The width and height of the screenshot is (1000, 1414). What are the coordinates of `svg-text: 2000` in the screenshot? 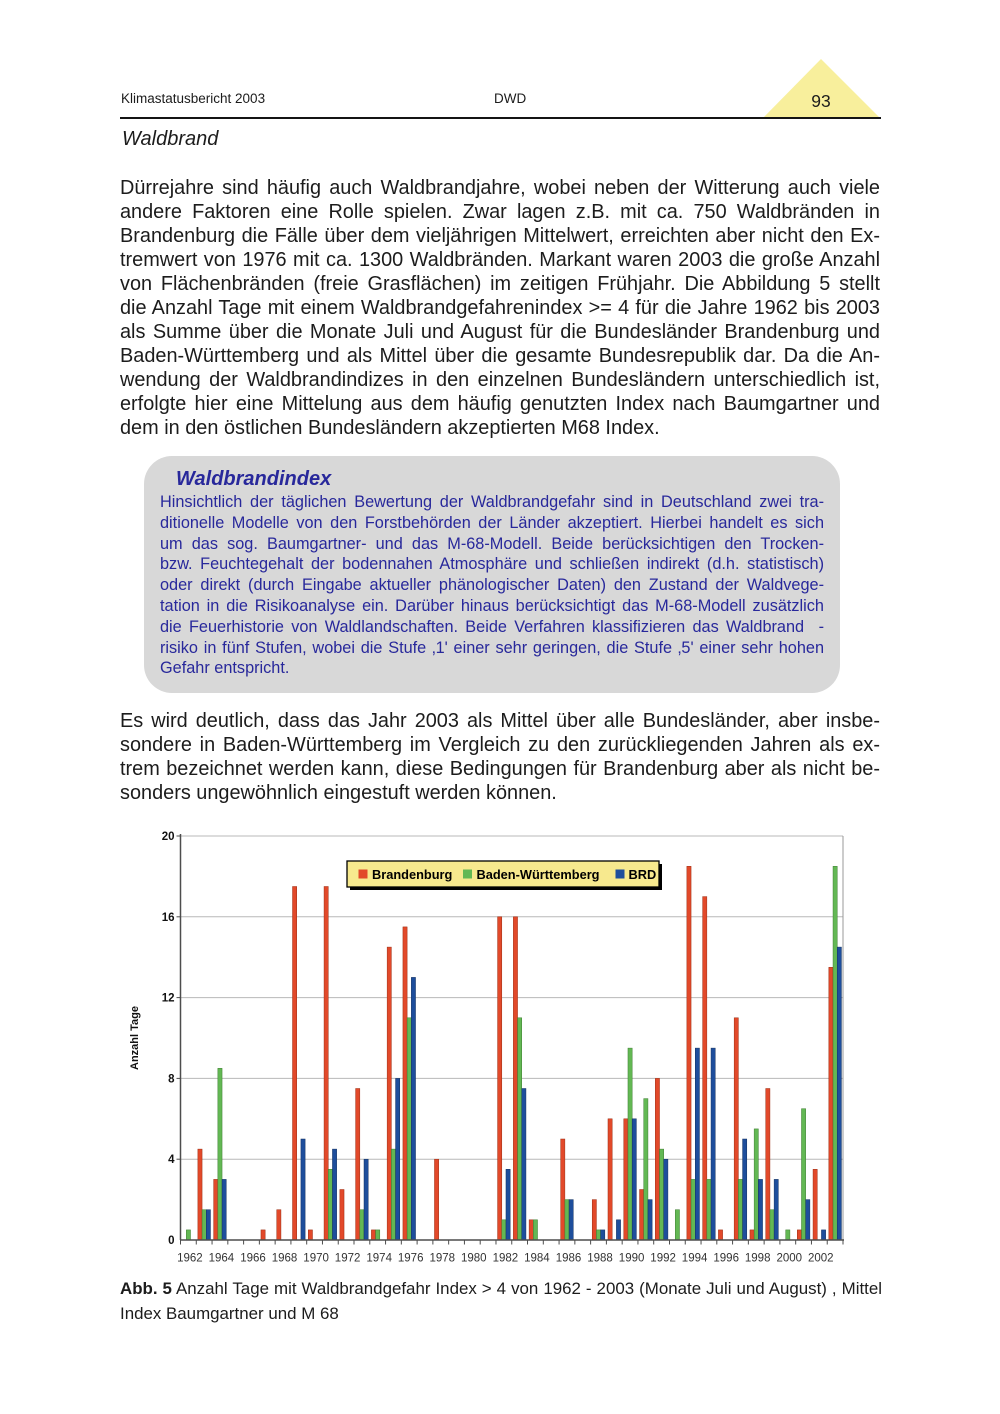 It's located at (790, 1259).